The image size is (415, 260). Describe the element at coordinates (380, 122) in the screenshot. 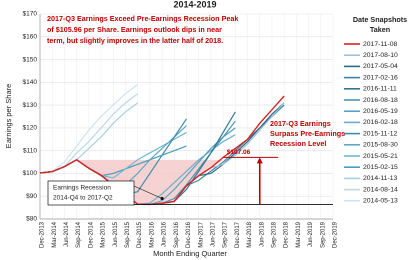

I see `legend-label: 2016-02-18` at that location.